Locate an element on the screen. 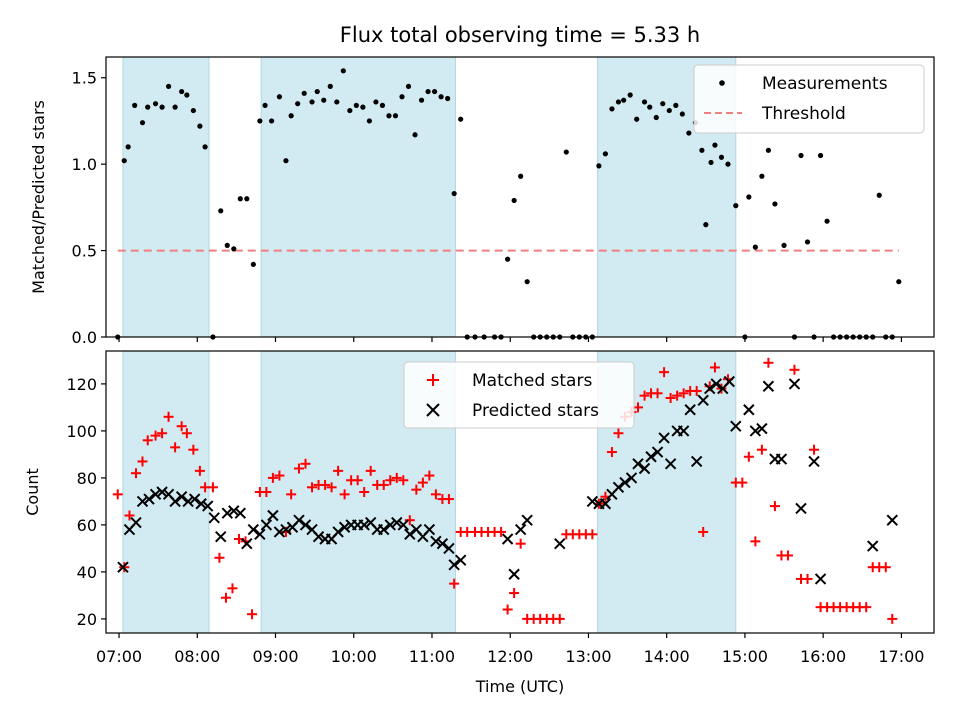  legend-marker-matched is located at coordinates (433, 380).